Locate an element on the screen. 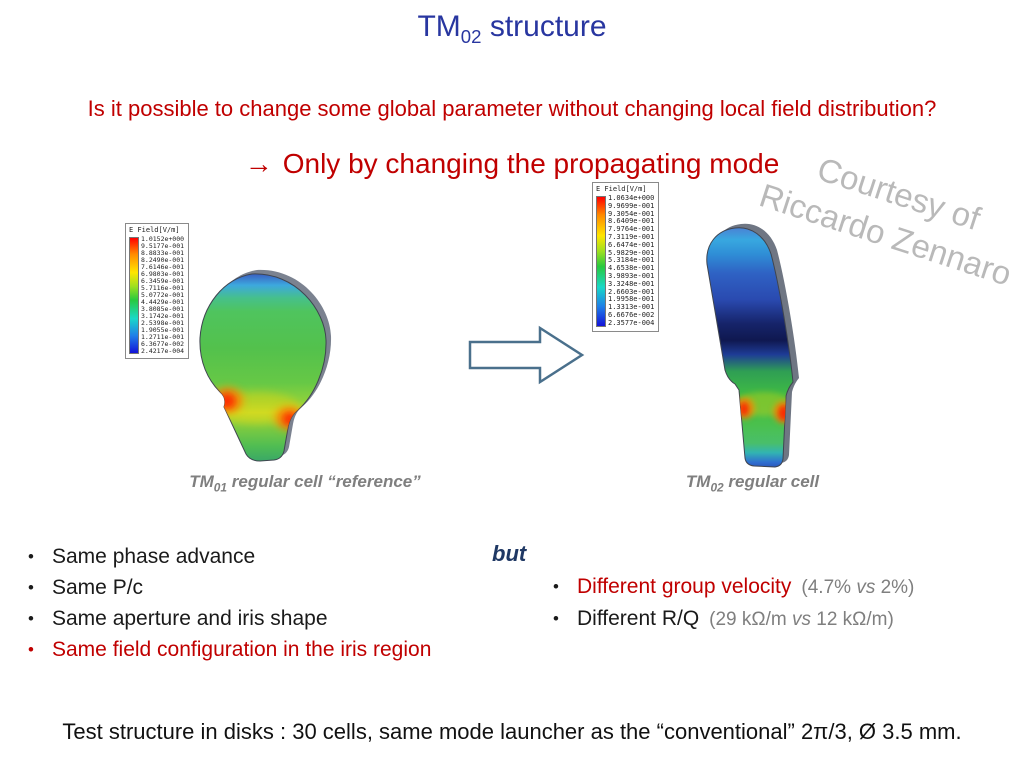 This screenshot has height=768, width=1024. list-item: • Same phase advance is located at coordinates (229, 556).